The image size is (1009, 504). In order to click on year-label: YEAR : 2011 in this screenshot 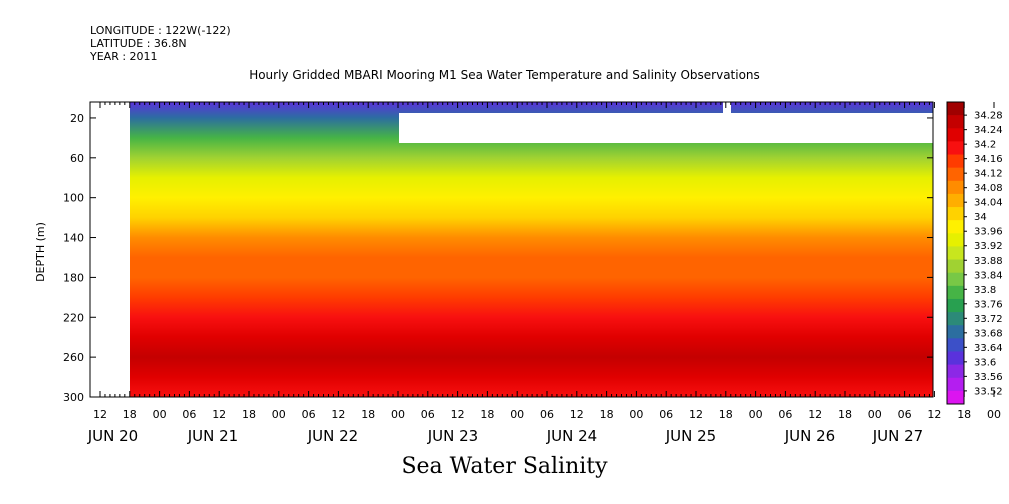, I will do `click(124, 56)`.